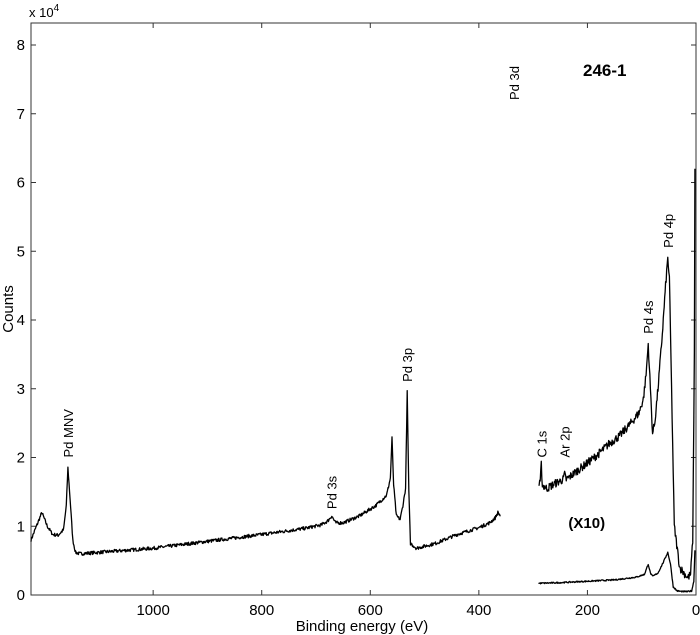 The width and height of the screenshot is (700, 635). What do you see at coordinates (21, 458) in the screenshot?
I see `y-tick-label: 2` at bounding box center [21, 458].